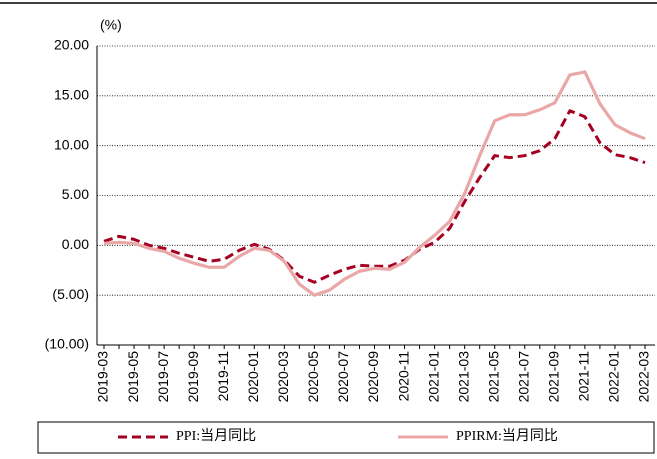 The image size is (657, 459). What do you see at coordinates (403, 376) in the screenshot?
I see `x-tick-label: 2020-11` at bounding box center [403, 376].